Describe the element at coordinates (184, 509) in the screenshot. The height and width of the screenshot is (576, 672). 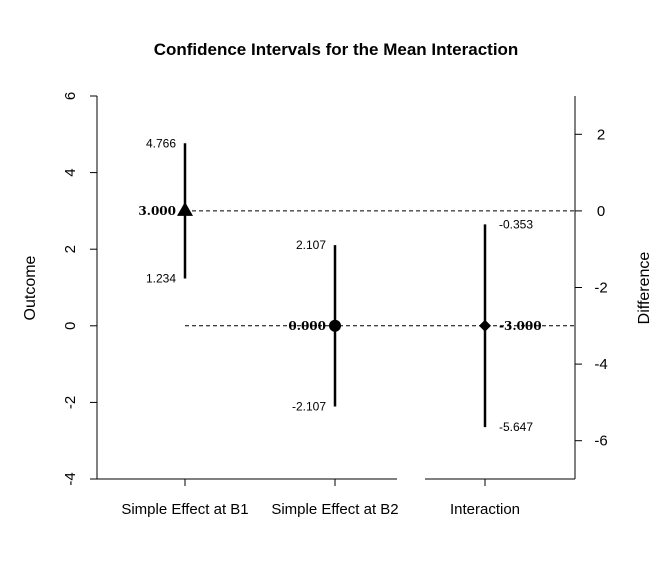
I see `category-label: Simple Effect at B1` at that location.